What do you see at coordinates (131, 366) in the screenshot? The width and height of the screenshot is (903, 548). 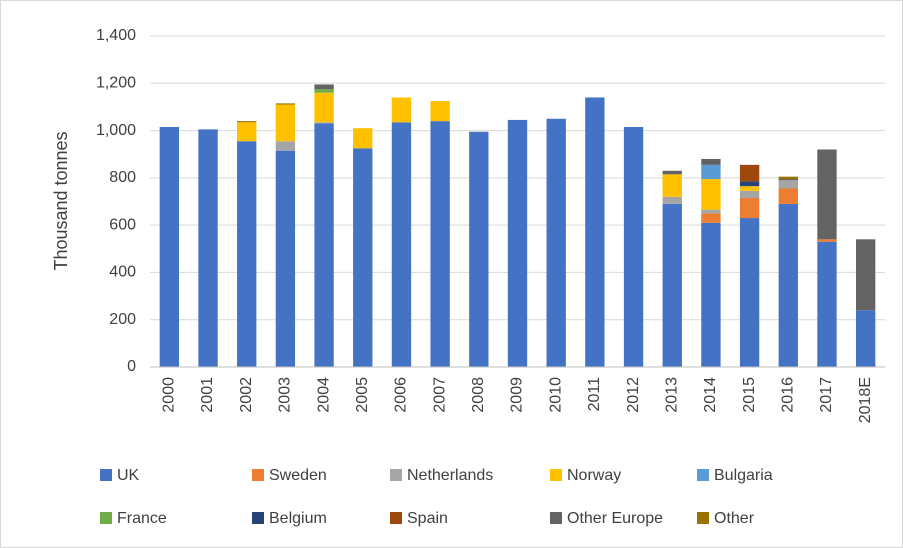 I see `y-tick-label: 0` at bounding box center [131, 366].